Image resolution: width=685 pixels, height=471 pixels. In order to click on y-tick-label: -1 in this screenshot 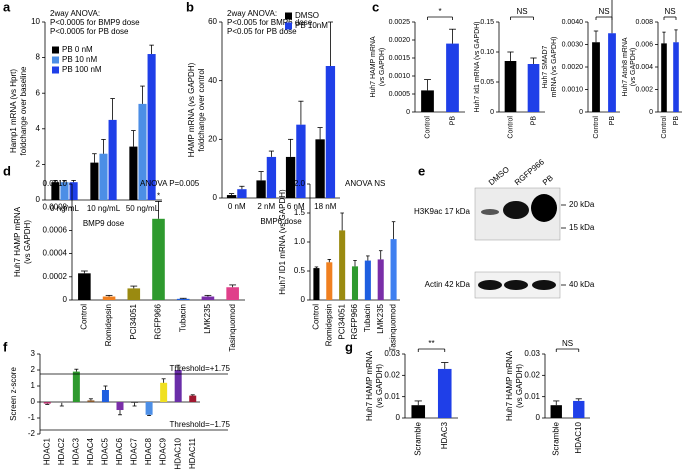, I will do `click(32, 417)`.